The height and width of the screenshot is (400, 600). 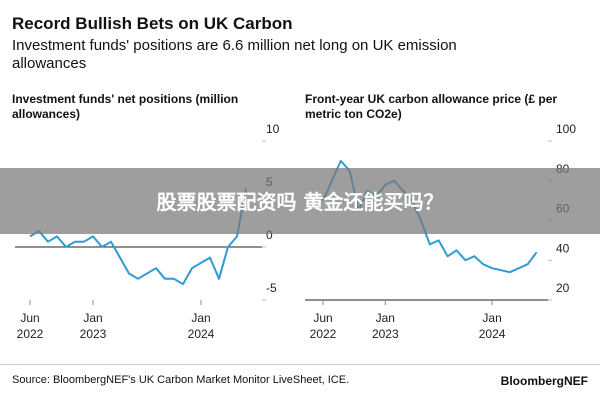 I want to click on divider, so click(x=300, y=364).